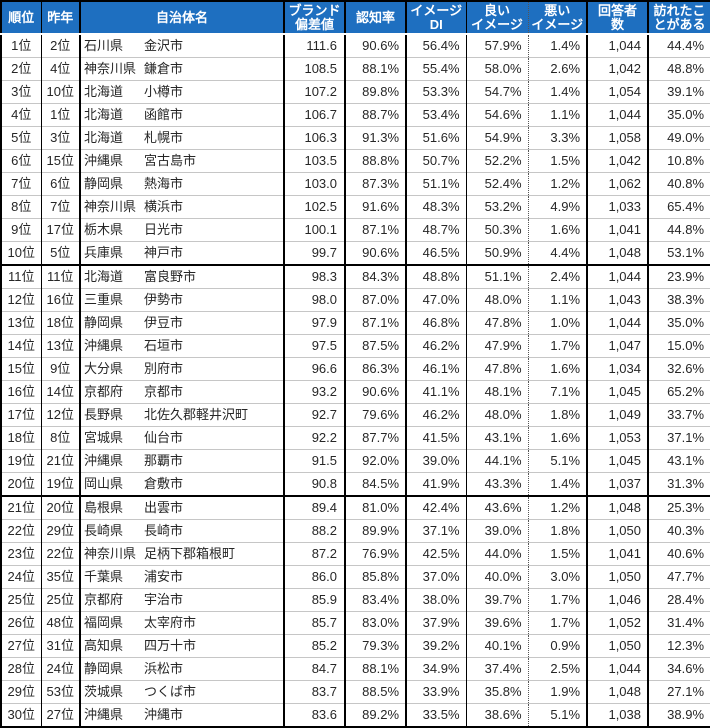 Image resolution: width=710 pixels, height=728 pixels. What do you see at coordinates (497, 623) in the screenshot?
I see `cell-good_image: 39.6%` at bounding box center [497, 623].